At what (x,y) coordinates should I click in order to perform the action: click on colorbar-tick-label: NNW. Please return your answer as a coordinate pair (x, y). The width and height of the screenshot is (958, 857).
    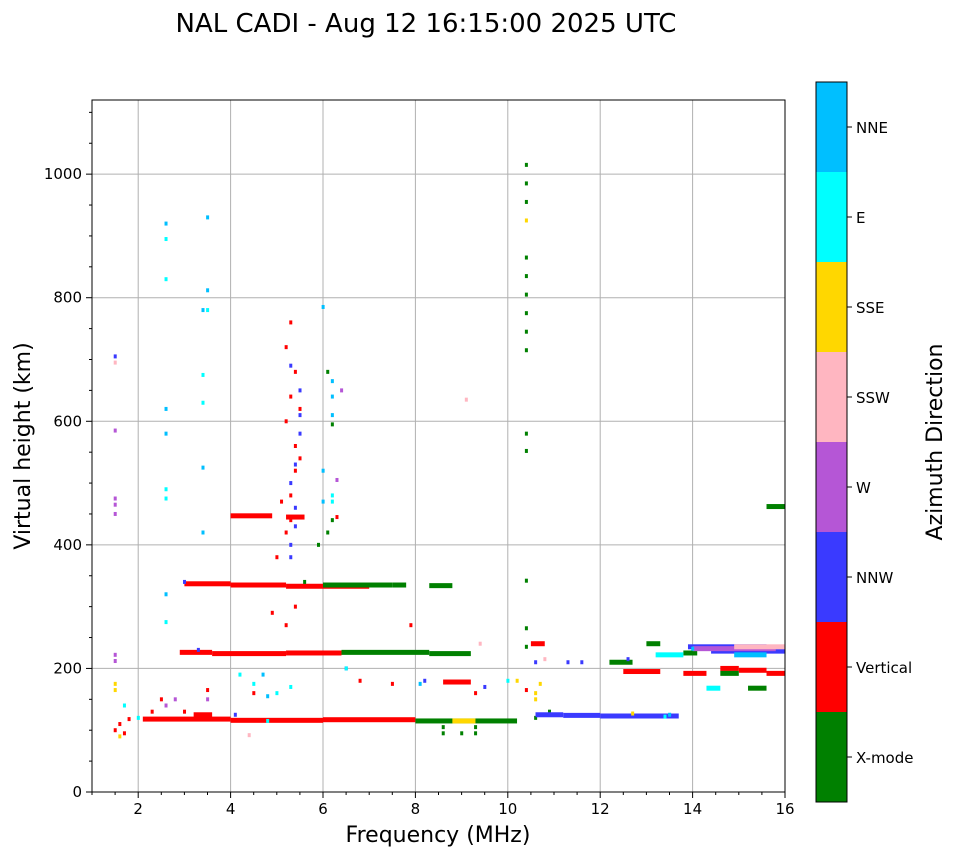
    Looking at the image, I should click on (874, 578).